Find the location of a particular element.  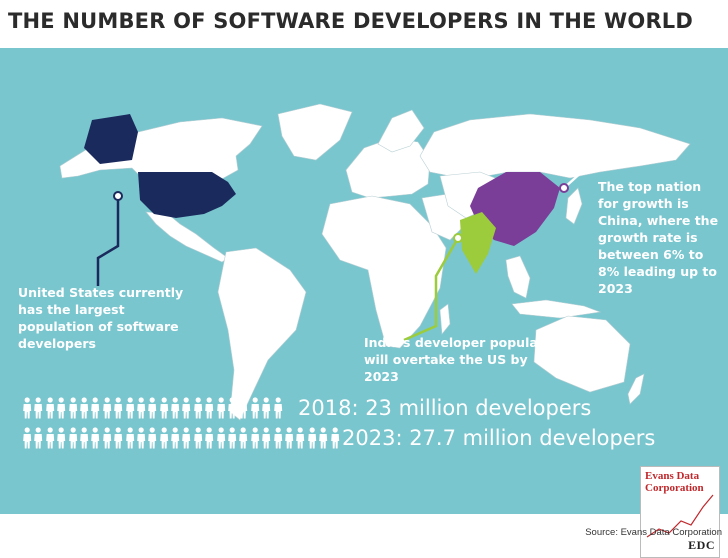

stat-row-2023 is located at coordinates (181, 438).